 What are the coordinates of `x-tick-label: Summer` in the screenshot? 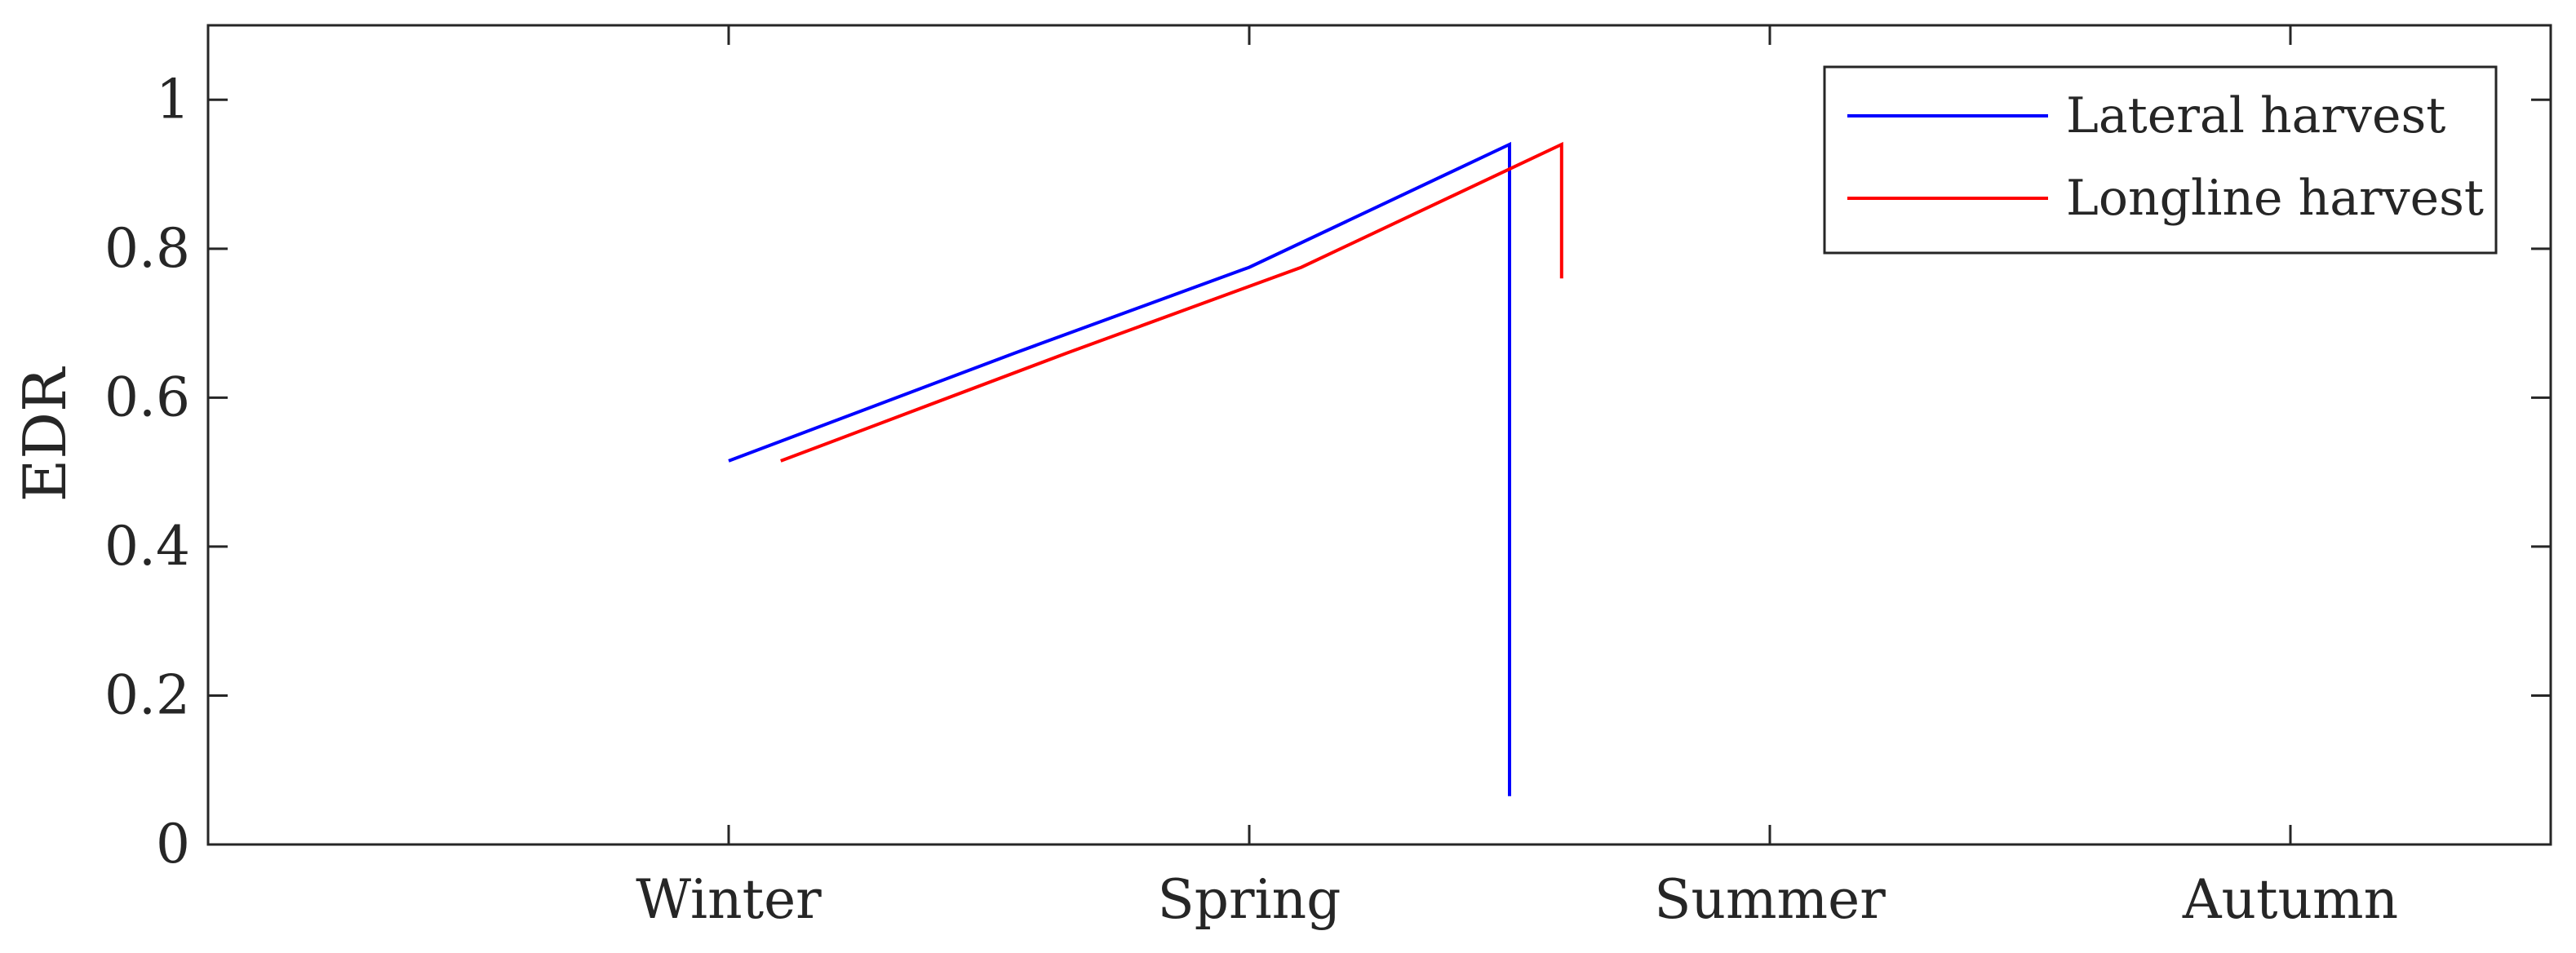 It's located at (1770, 899).